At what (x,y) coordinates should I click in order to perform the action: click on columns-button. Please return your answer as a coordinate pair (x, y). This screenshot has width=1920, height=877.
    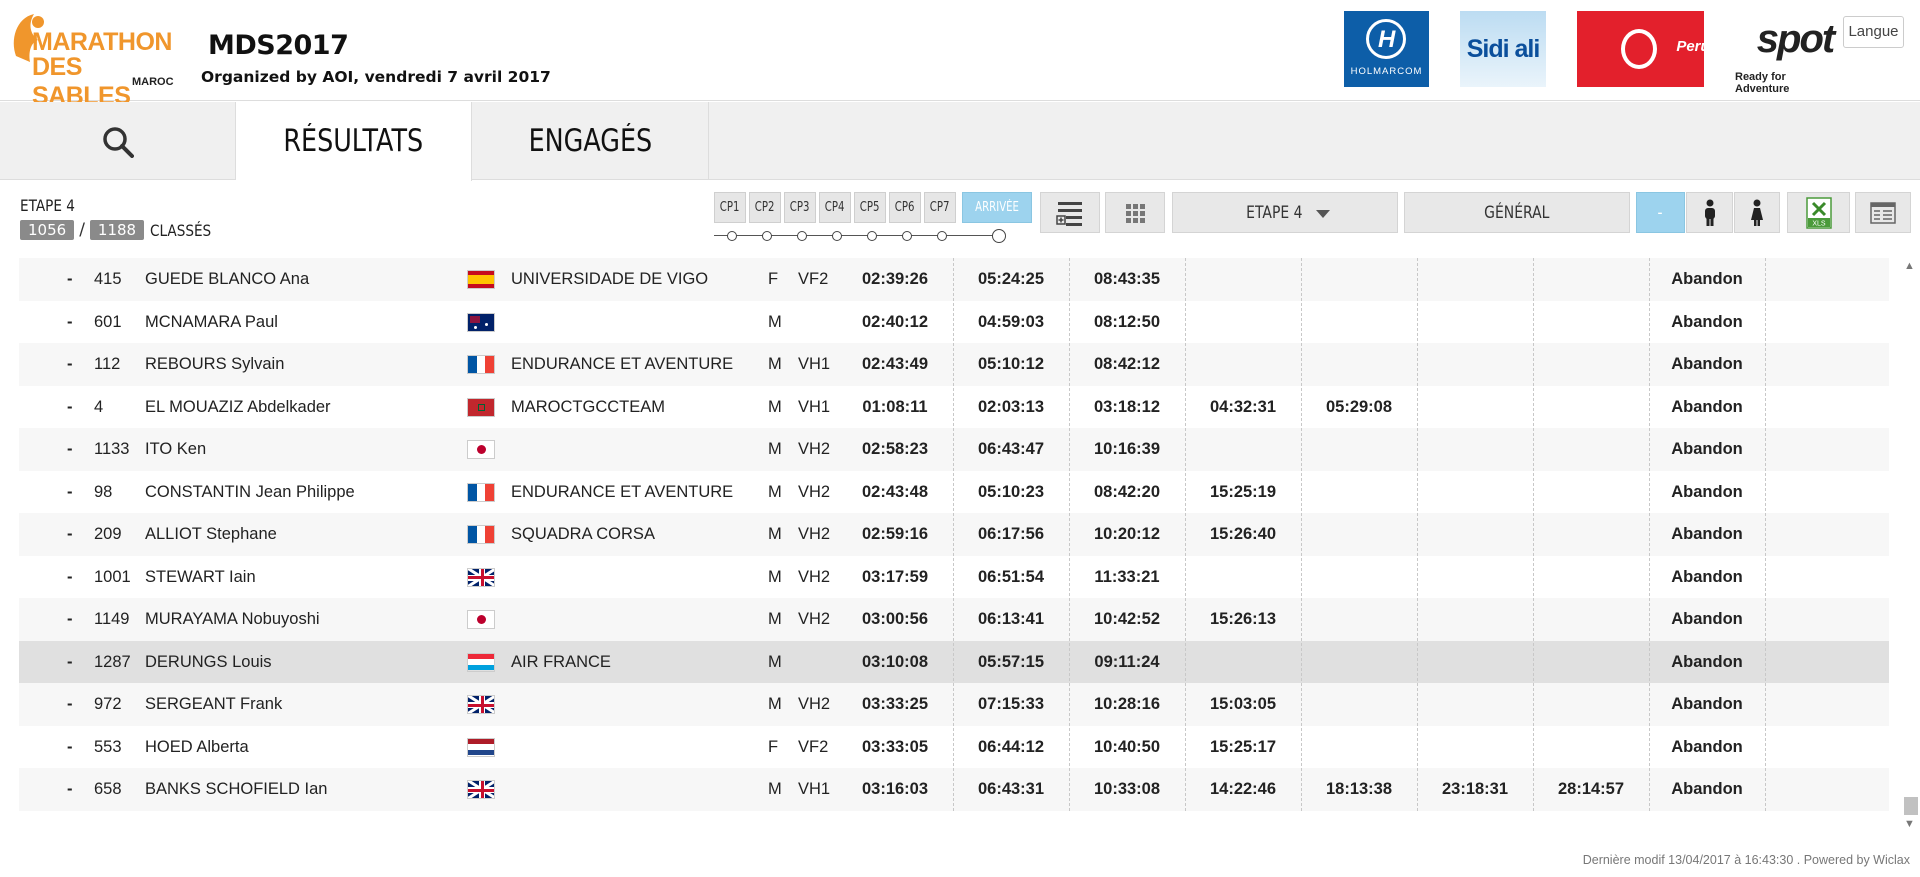
    Looking at the image, I should click on (1883, 212).